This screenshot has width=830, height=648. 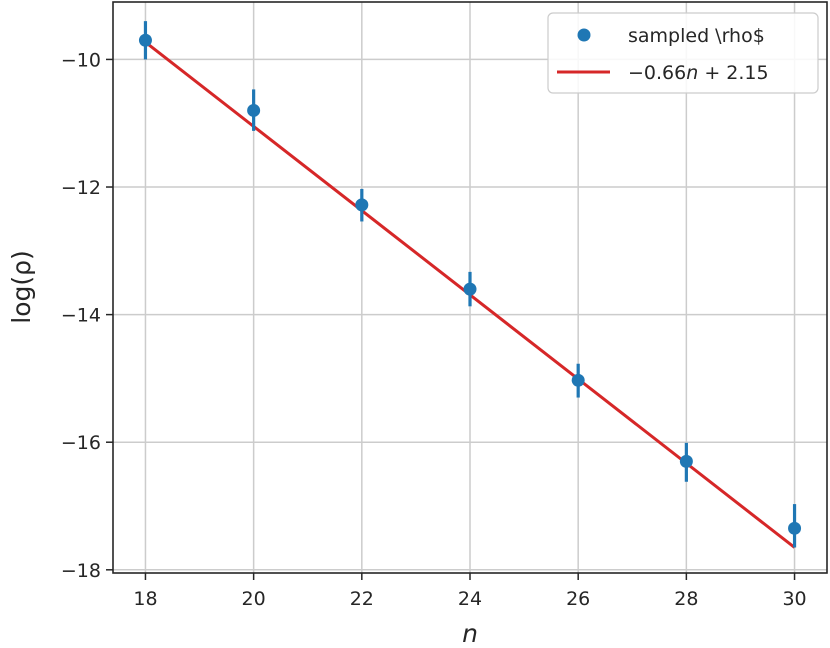 I want to click on y-axis-label: log(ρ), so click(x=21, y=287).